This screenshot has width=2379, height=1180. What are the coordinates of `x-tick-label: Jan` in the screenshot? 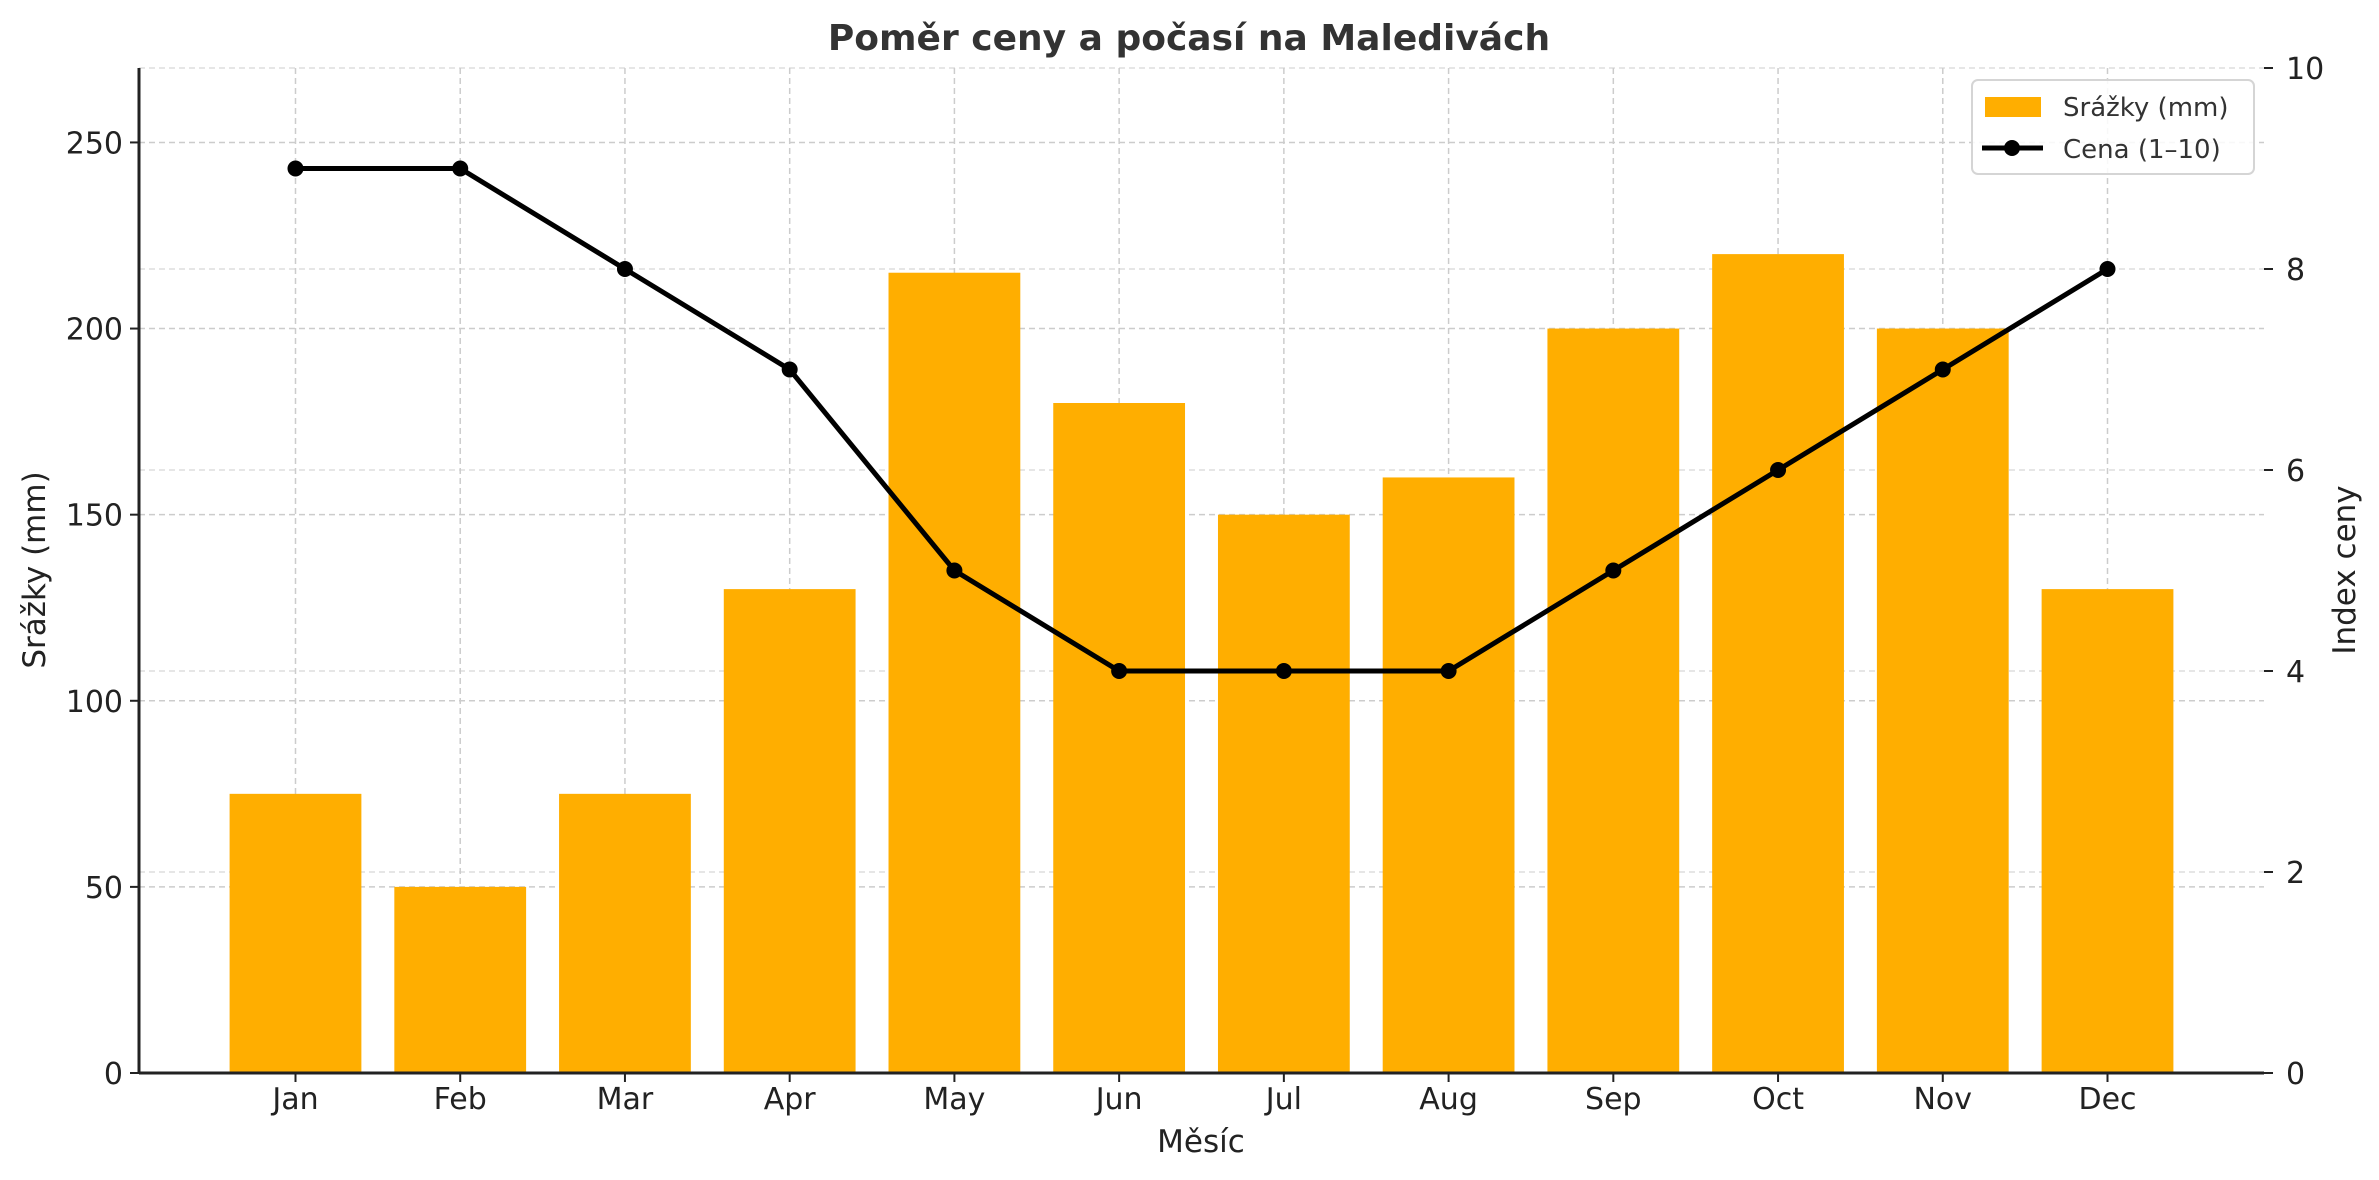 It's located at (294, 1099).